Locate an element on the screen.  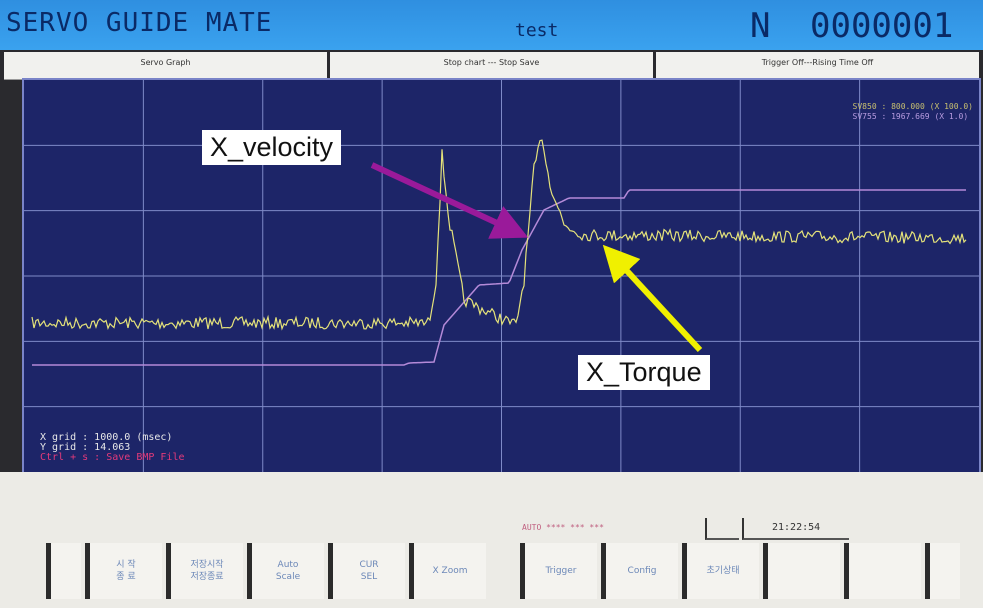
tab-stop-chart: Stop chart --- Stop Save is located at coordinates (491, 66).